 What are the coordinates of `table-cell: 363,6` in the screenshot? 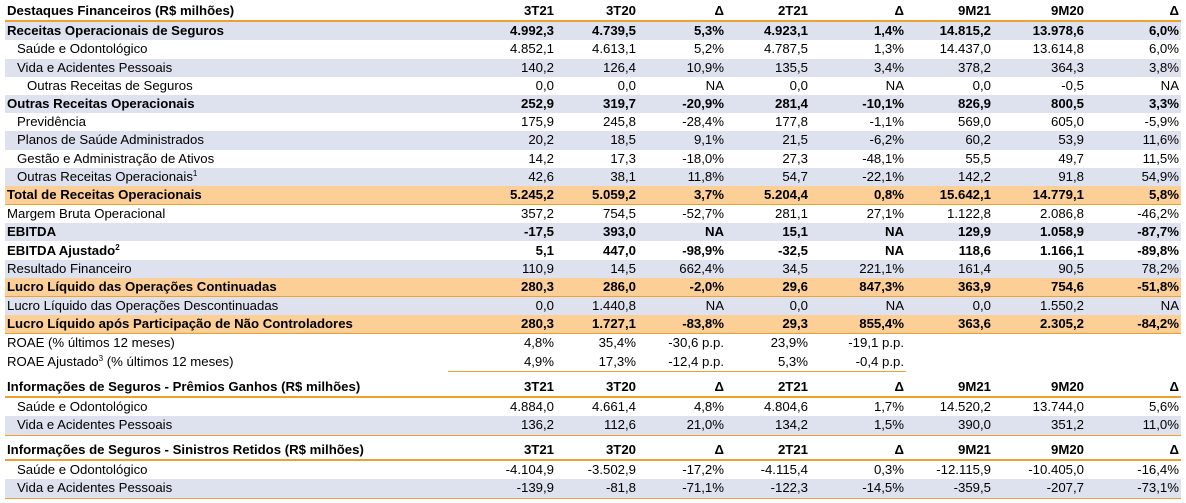 It's located at (949, 325).